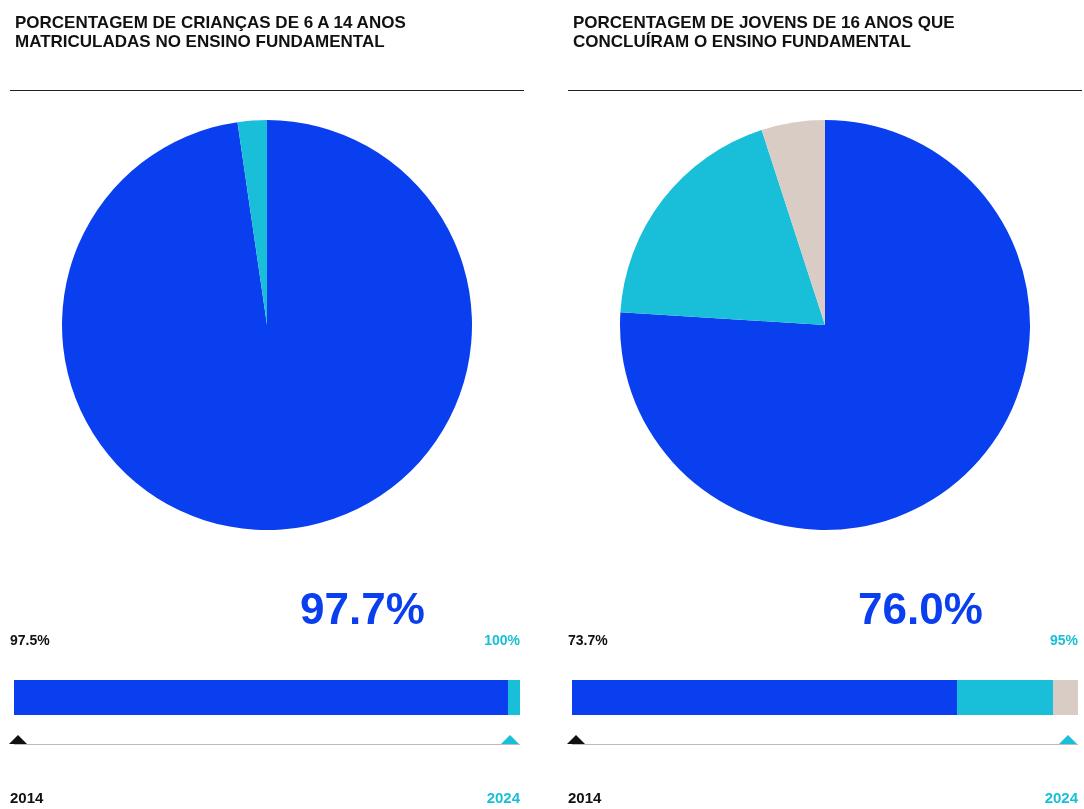 The image size is (1084, 809). I want to click on text: 95%, so click(1063, 640).